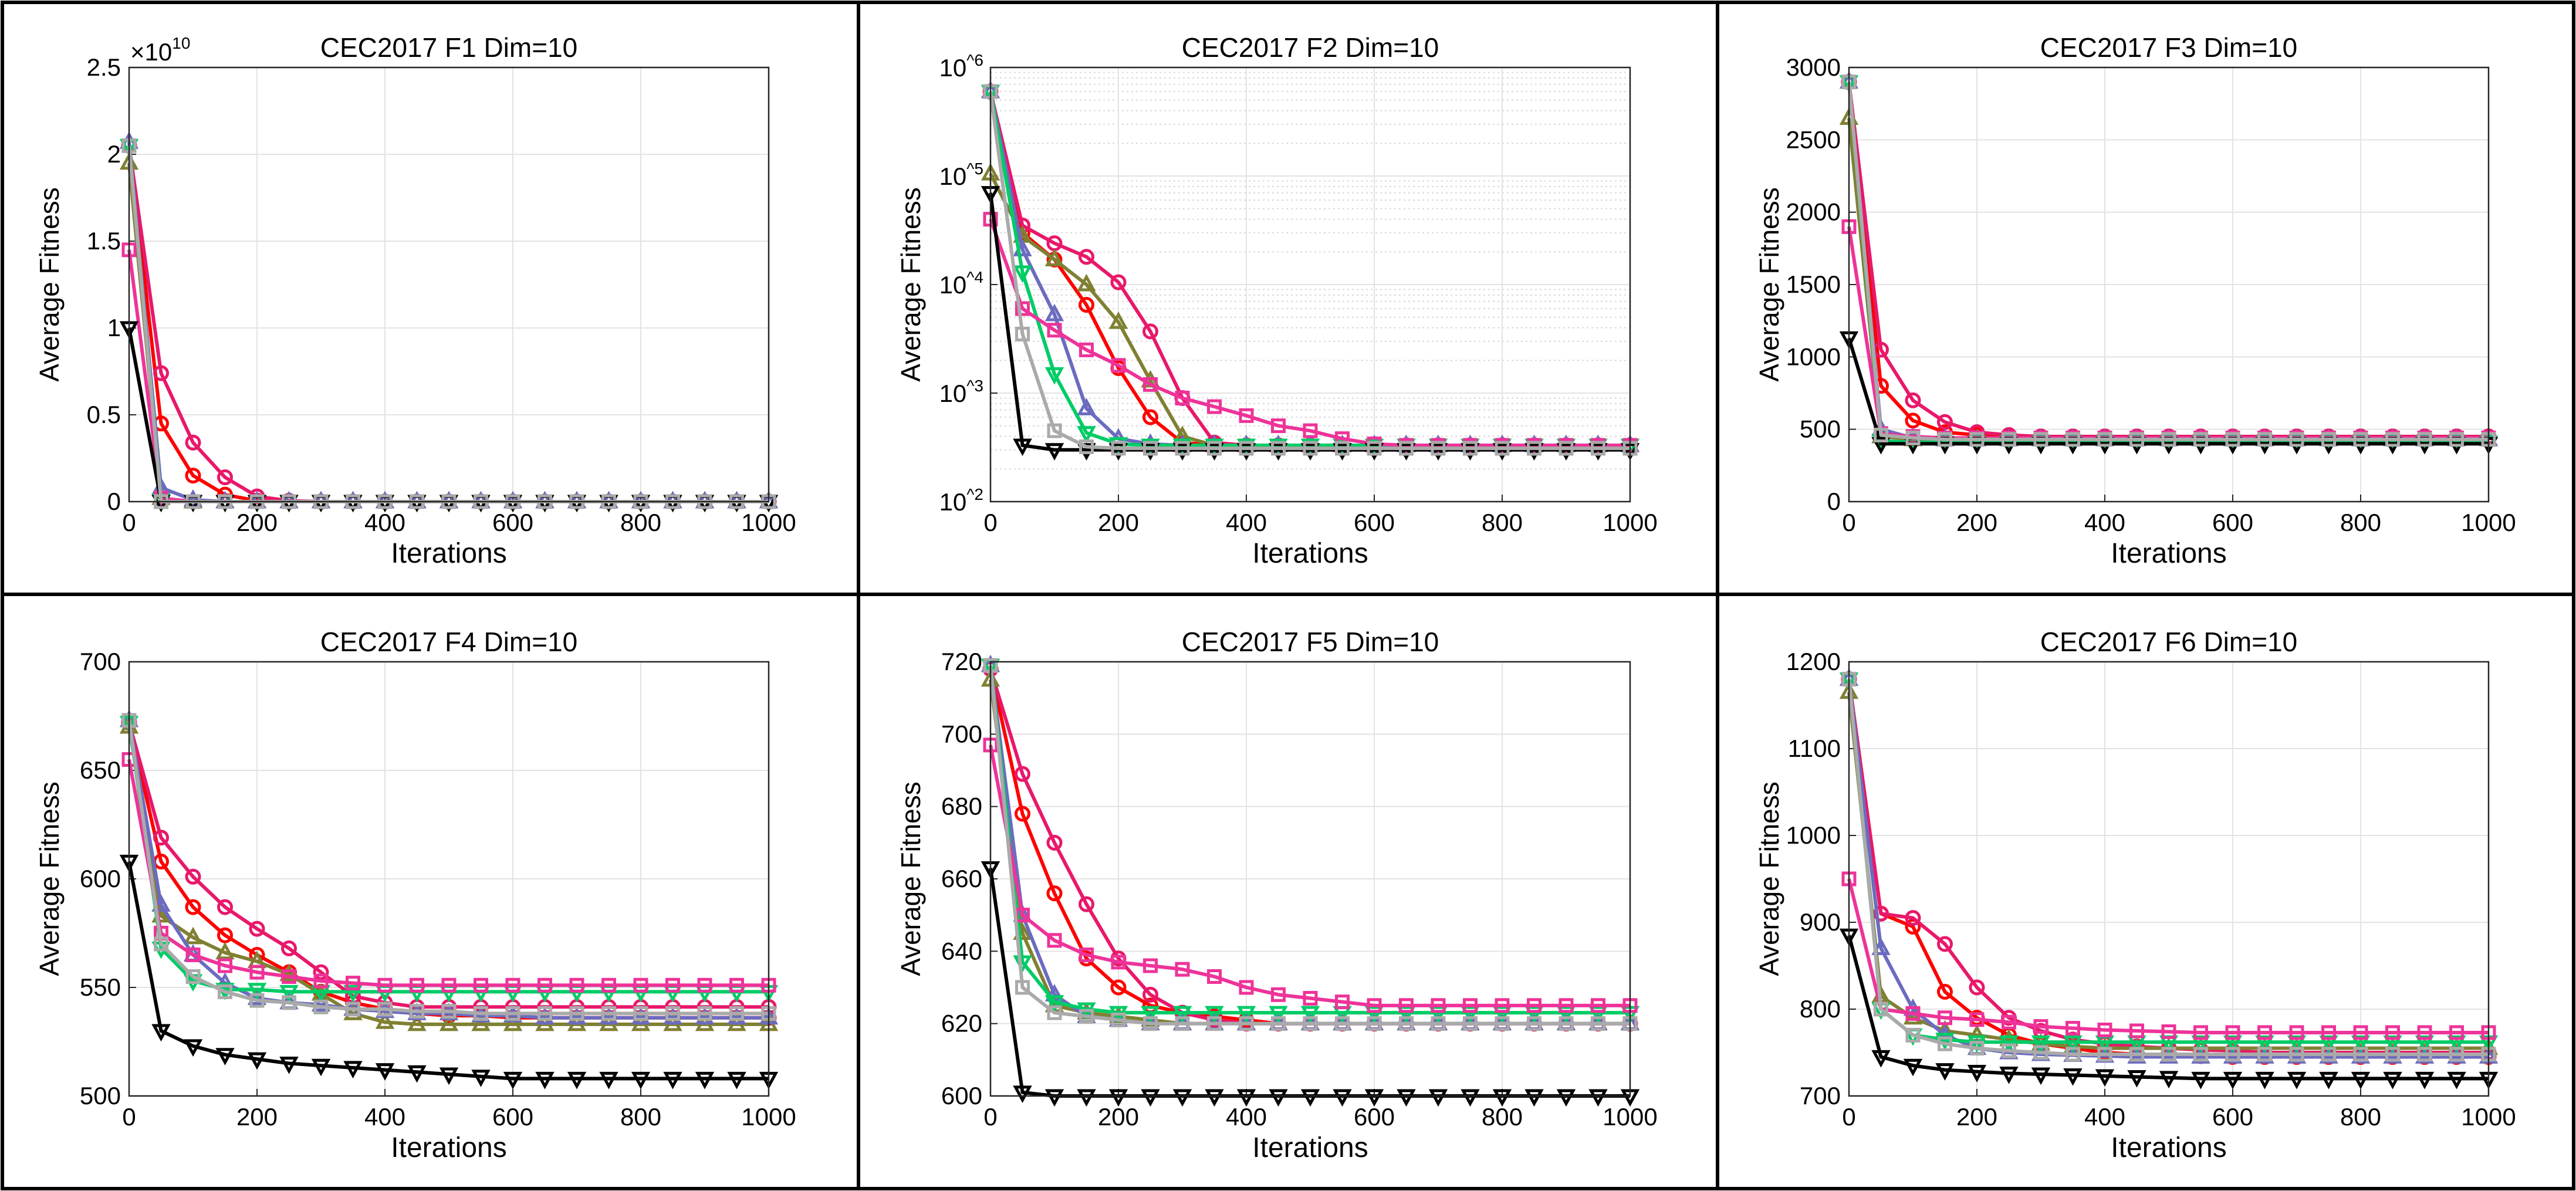 This screenshot has height=1191, width=2576. I want to click on y-tick-label: 1000, so click(1813, 835).